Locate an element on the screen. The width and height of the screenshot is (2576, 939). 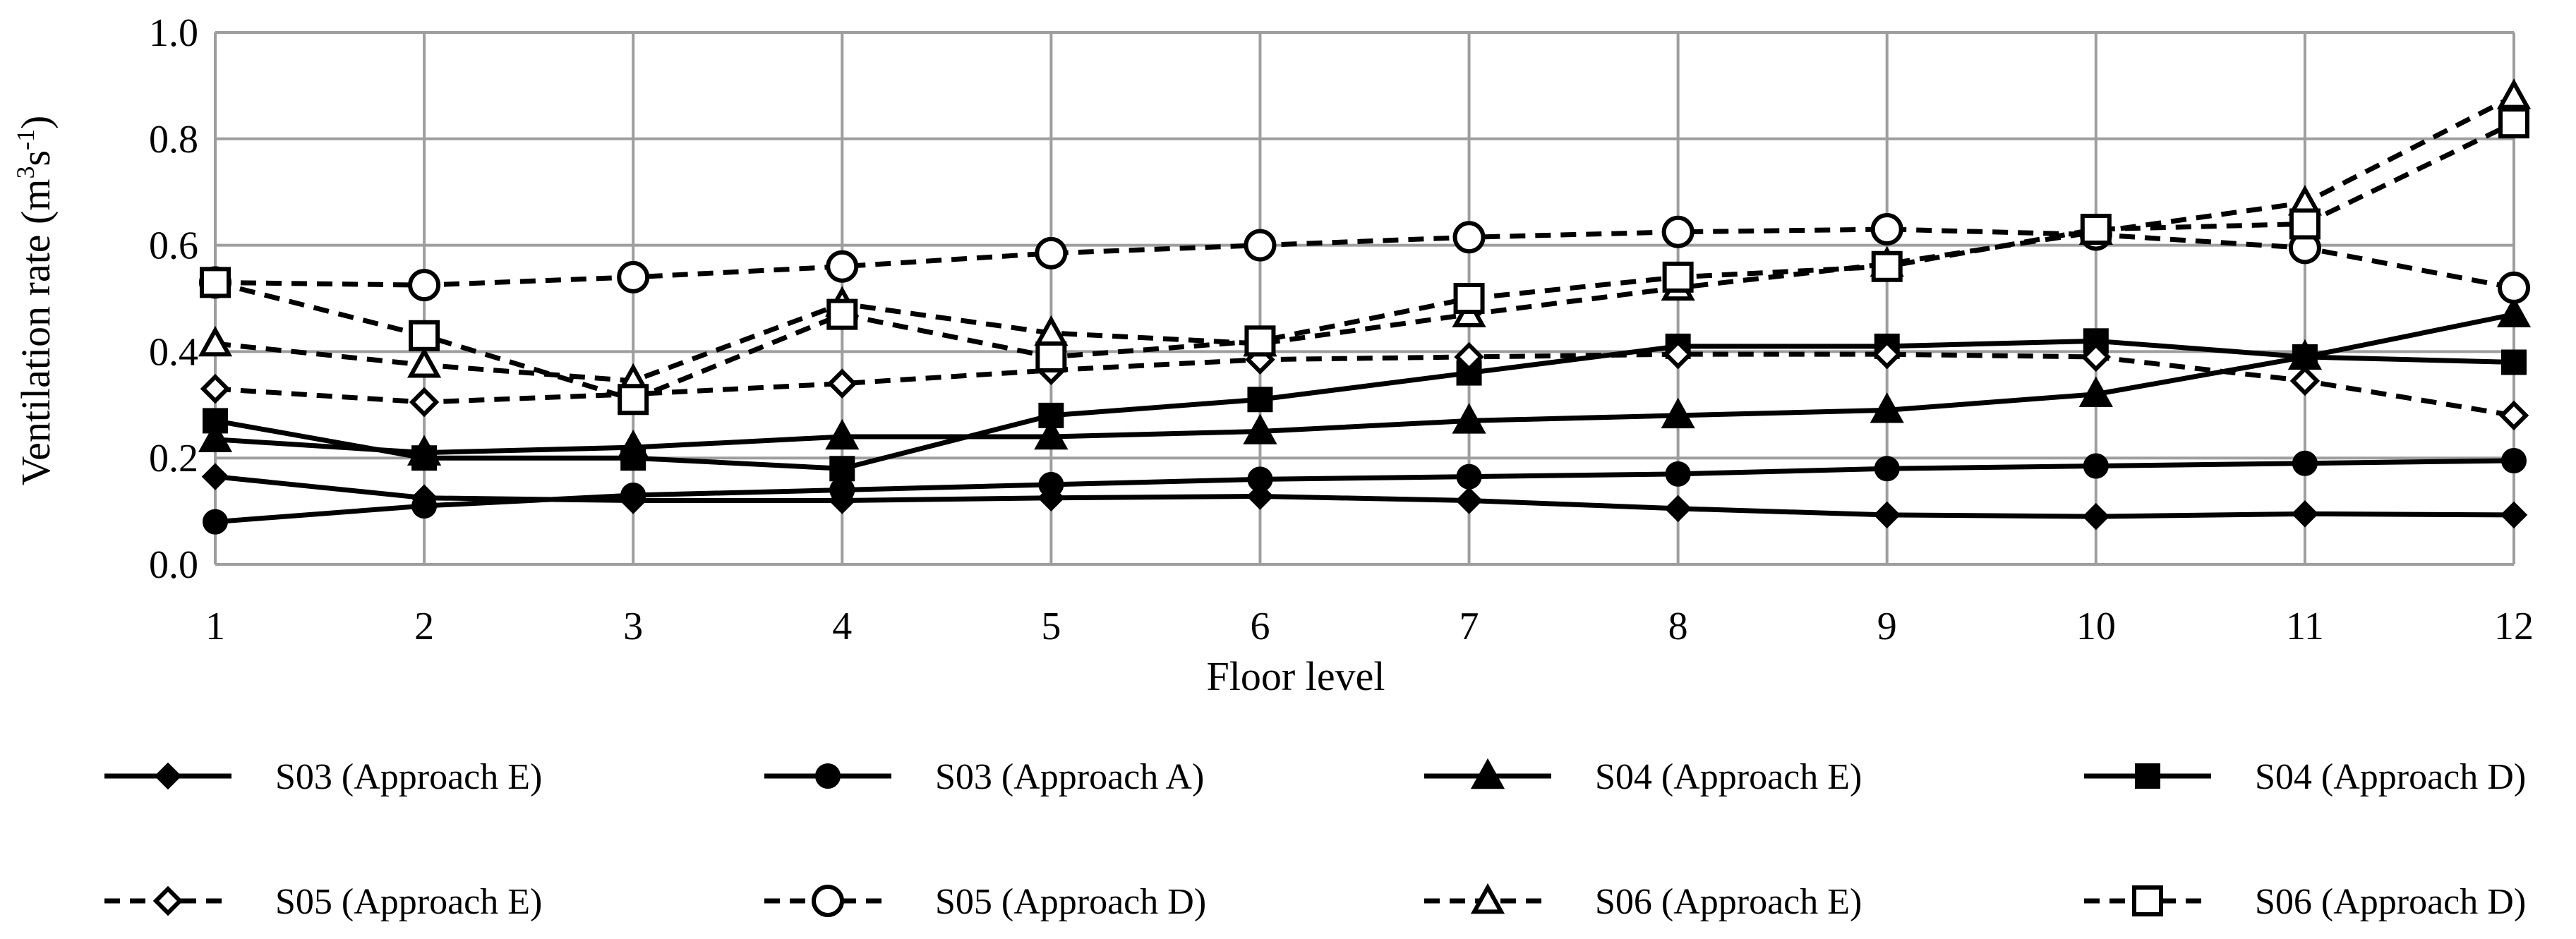
legend-item: S04 (Approach E) is located at coordinates (1643, 777).